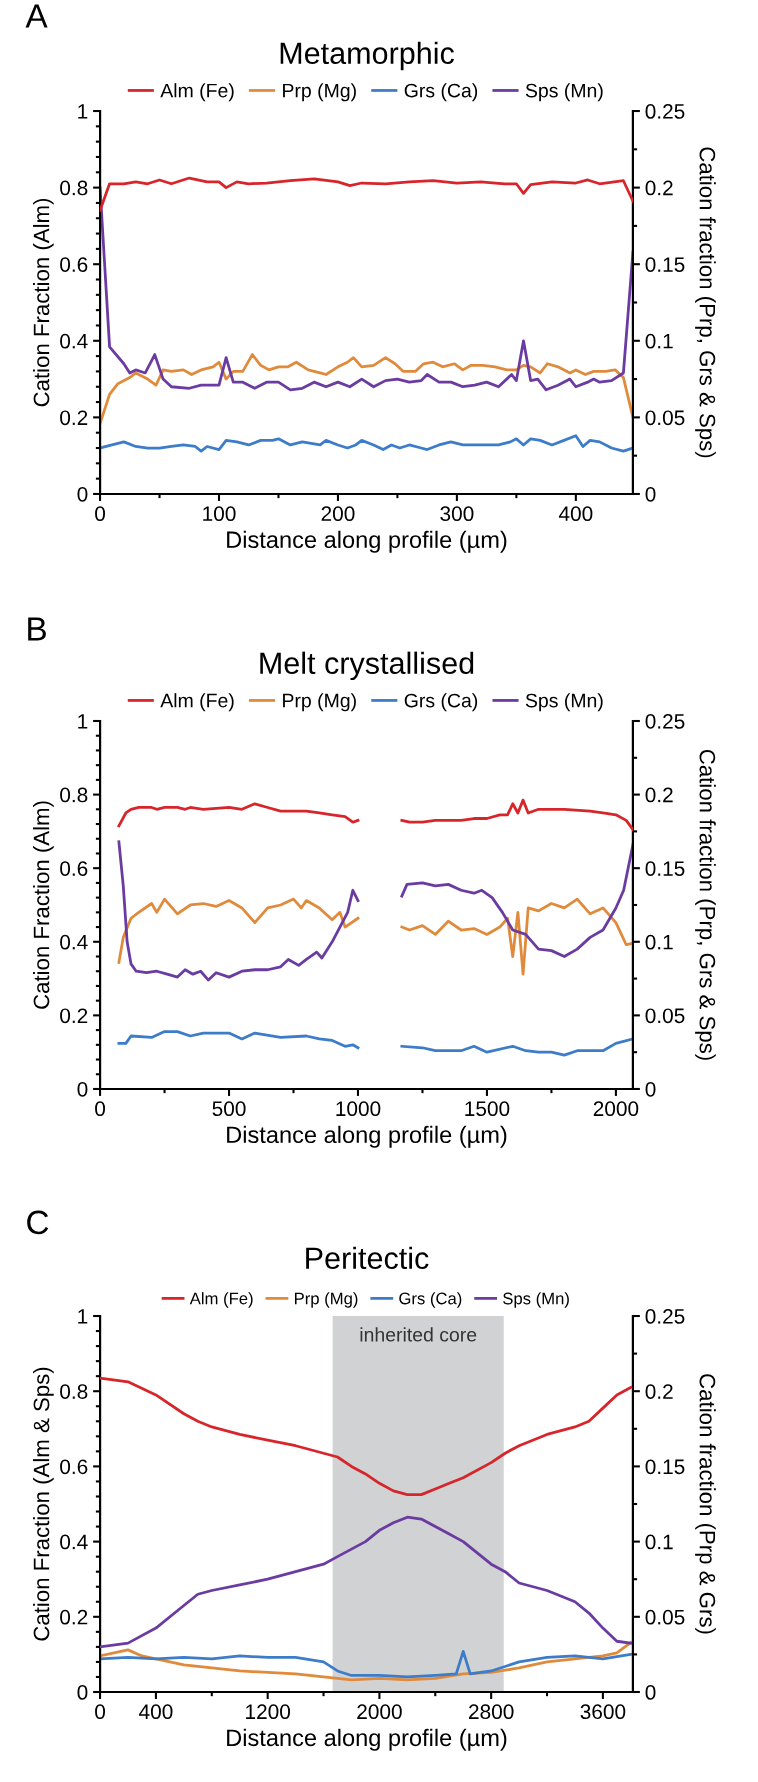 The image size is (758, 1782). I want to click on y2-axis-title: Cation fraction (Prp & Grs), so click(705, 1504).